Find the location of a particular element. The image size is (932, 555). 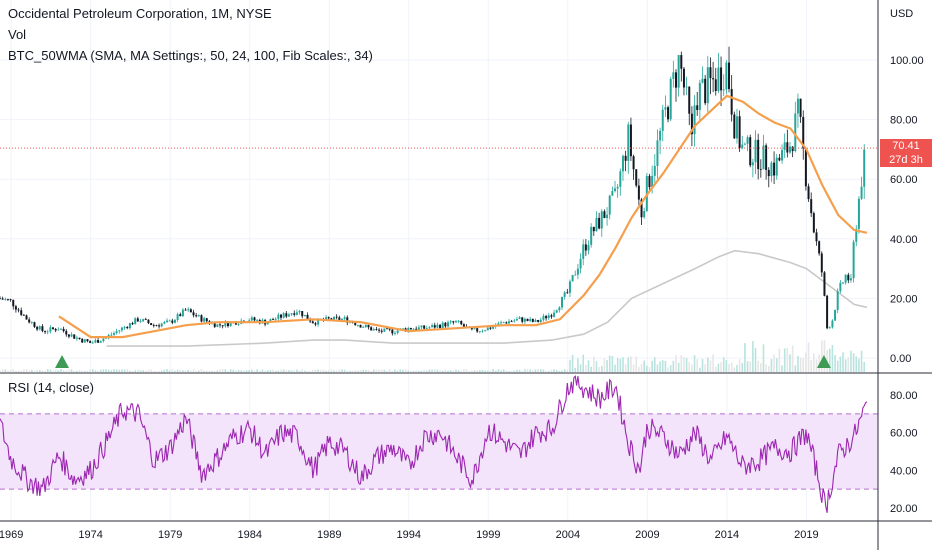

time-tick-label: 1969 is located at coordinates (11, 535).